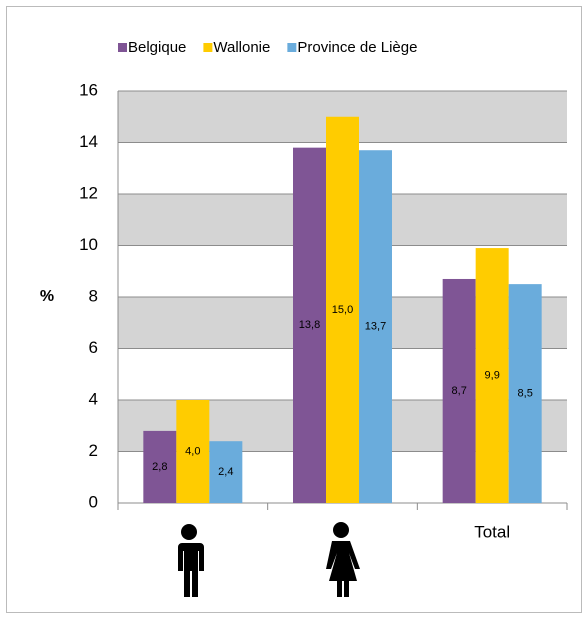 The height and width of the screenshot is (619, 588). I want to click on value-label: 2,4, so click(225, 472).